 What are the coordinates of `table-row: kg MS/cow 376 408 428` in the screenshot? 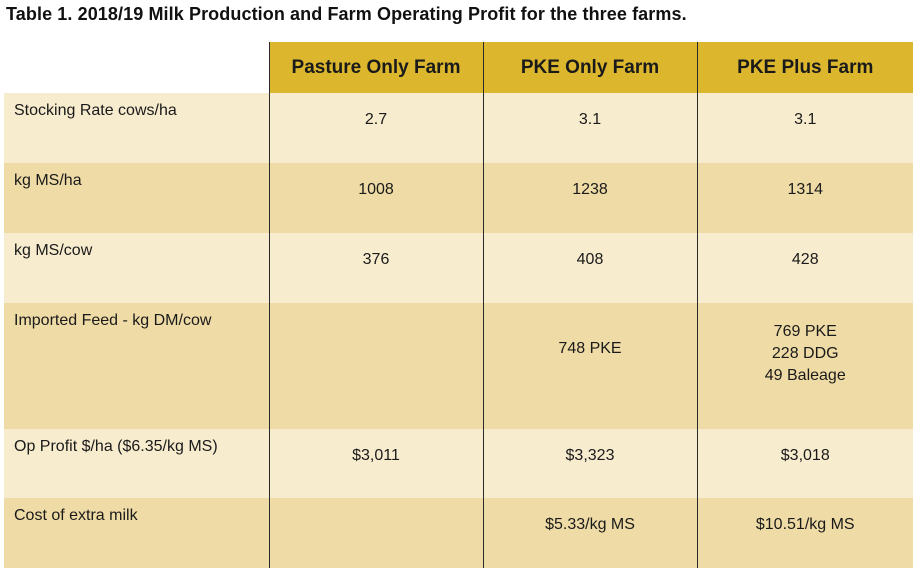 It's located at (458, 268).